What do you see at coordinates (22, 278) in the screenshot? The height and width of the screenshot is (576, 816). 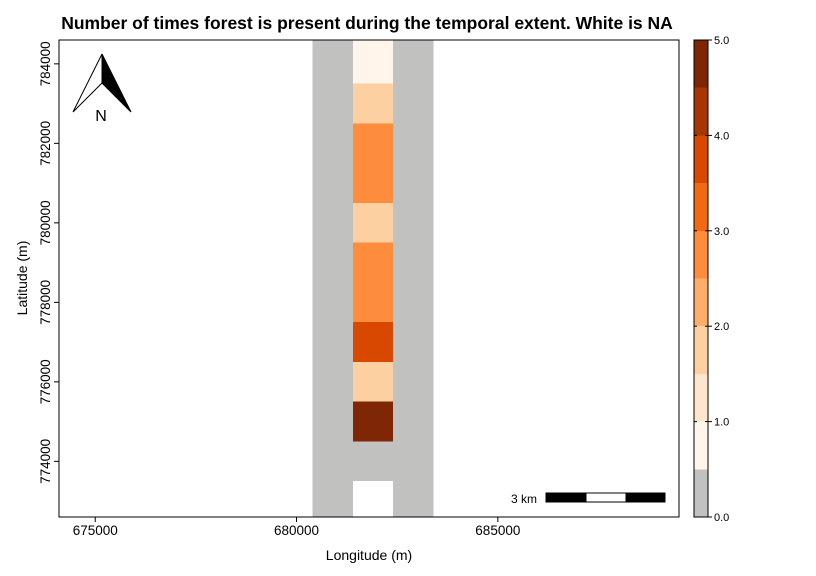 I see `y-axis-label: Latitude (m)` at bounding box center [22, 278].